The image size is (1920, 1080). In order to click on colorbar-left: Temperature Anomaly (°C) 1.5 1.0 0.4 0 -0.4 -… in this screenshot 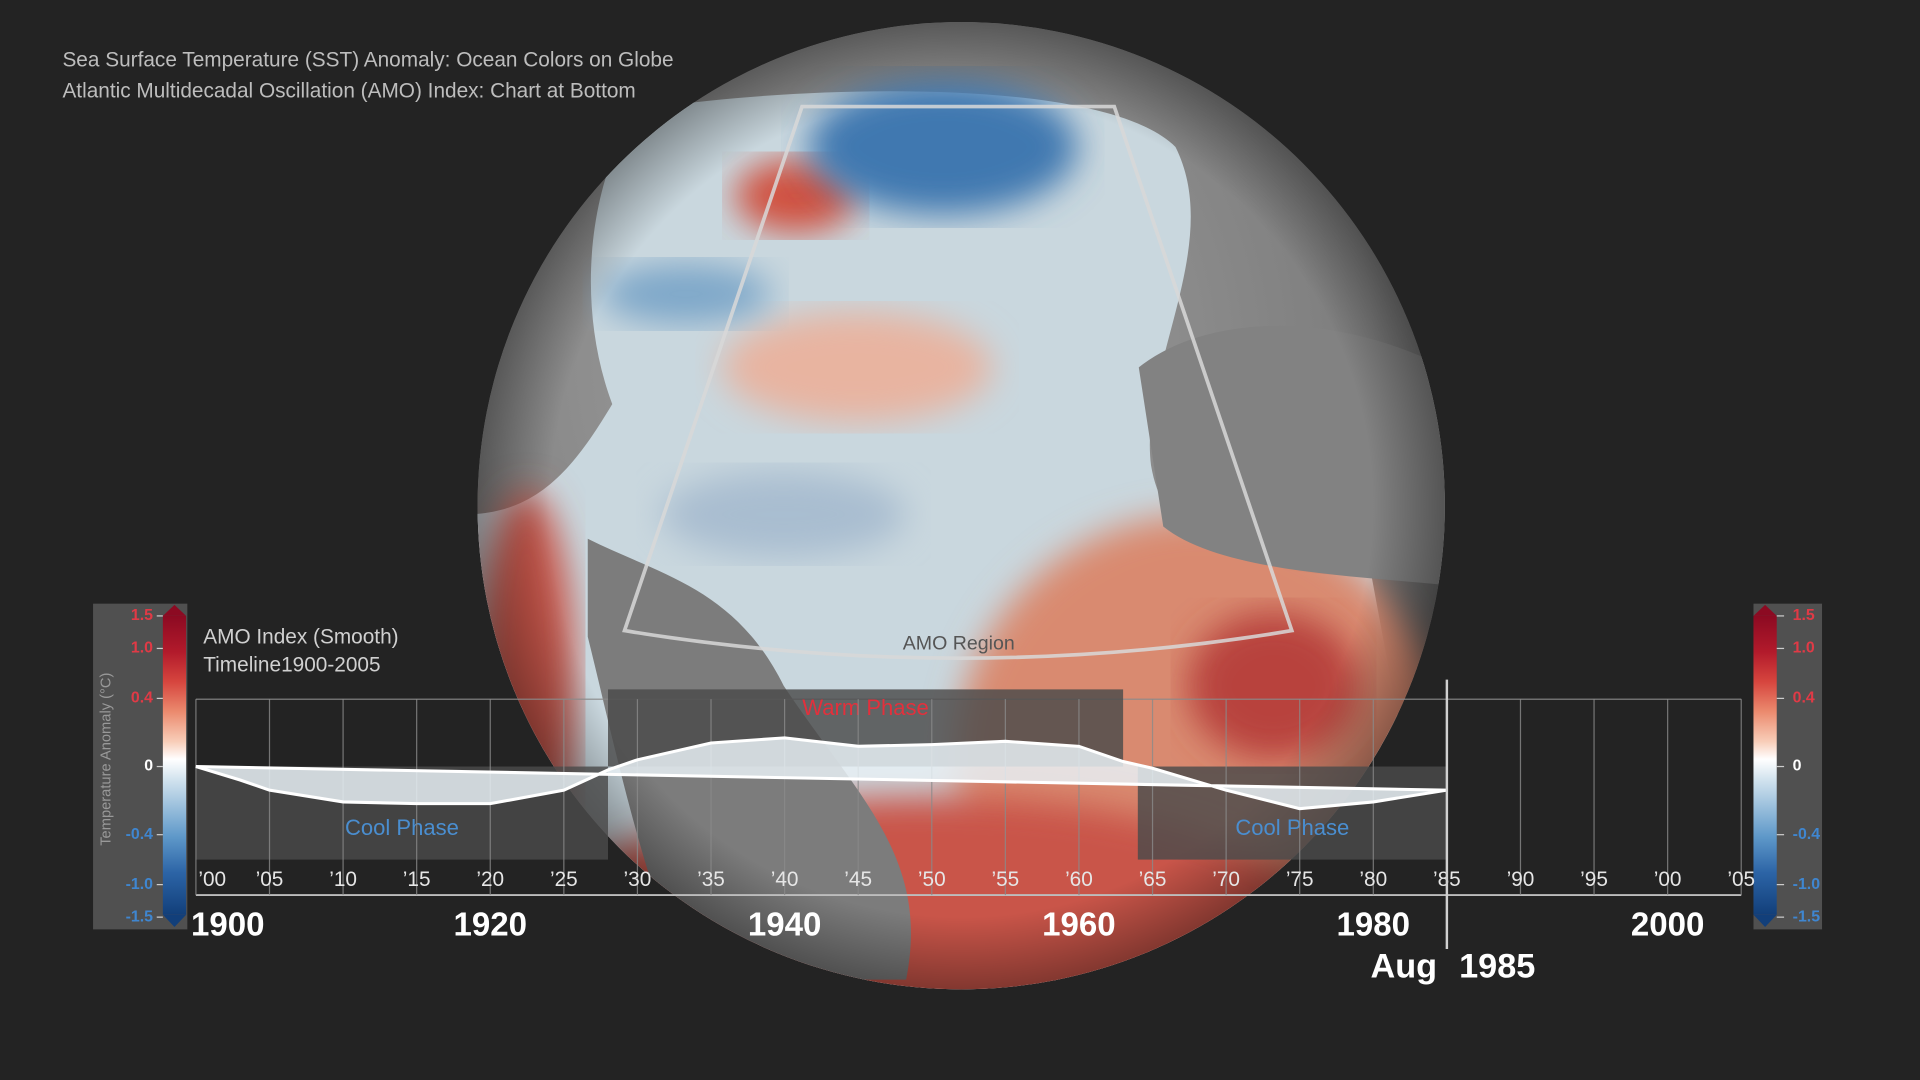, I will do `click(140, 766)`.